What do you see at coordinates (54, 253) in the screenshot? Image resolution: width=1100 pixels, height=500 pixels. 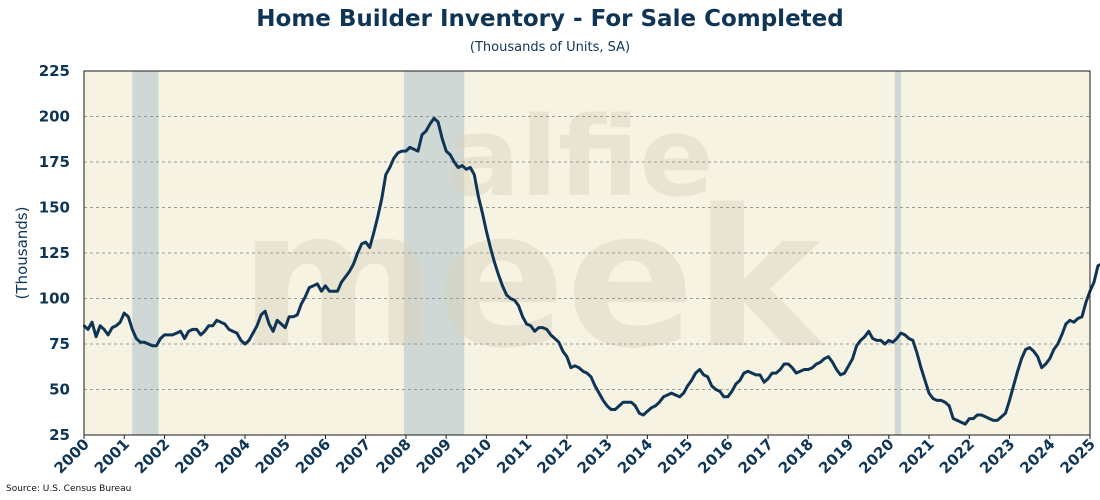 I see `y-tick-label-125: 125` at bounding box center [54, 253].